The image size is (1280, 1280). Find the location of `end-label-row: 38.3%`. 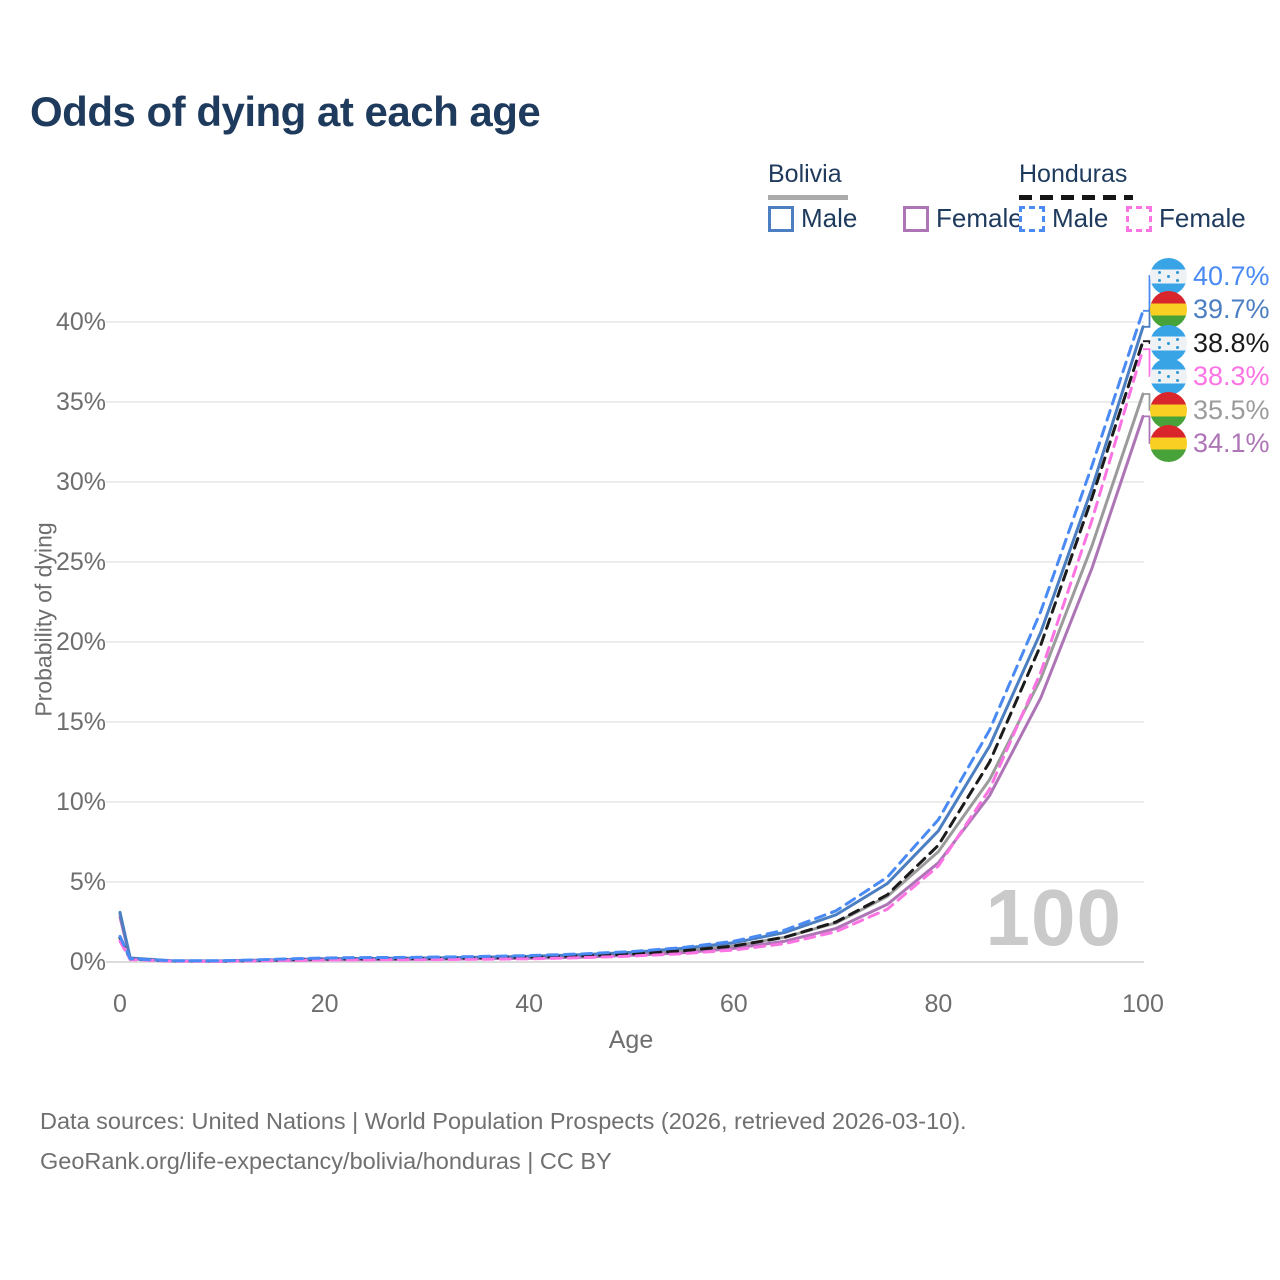

end-label-row: 38.3% is located at coordinates (1210, 376).